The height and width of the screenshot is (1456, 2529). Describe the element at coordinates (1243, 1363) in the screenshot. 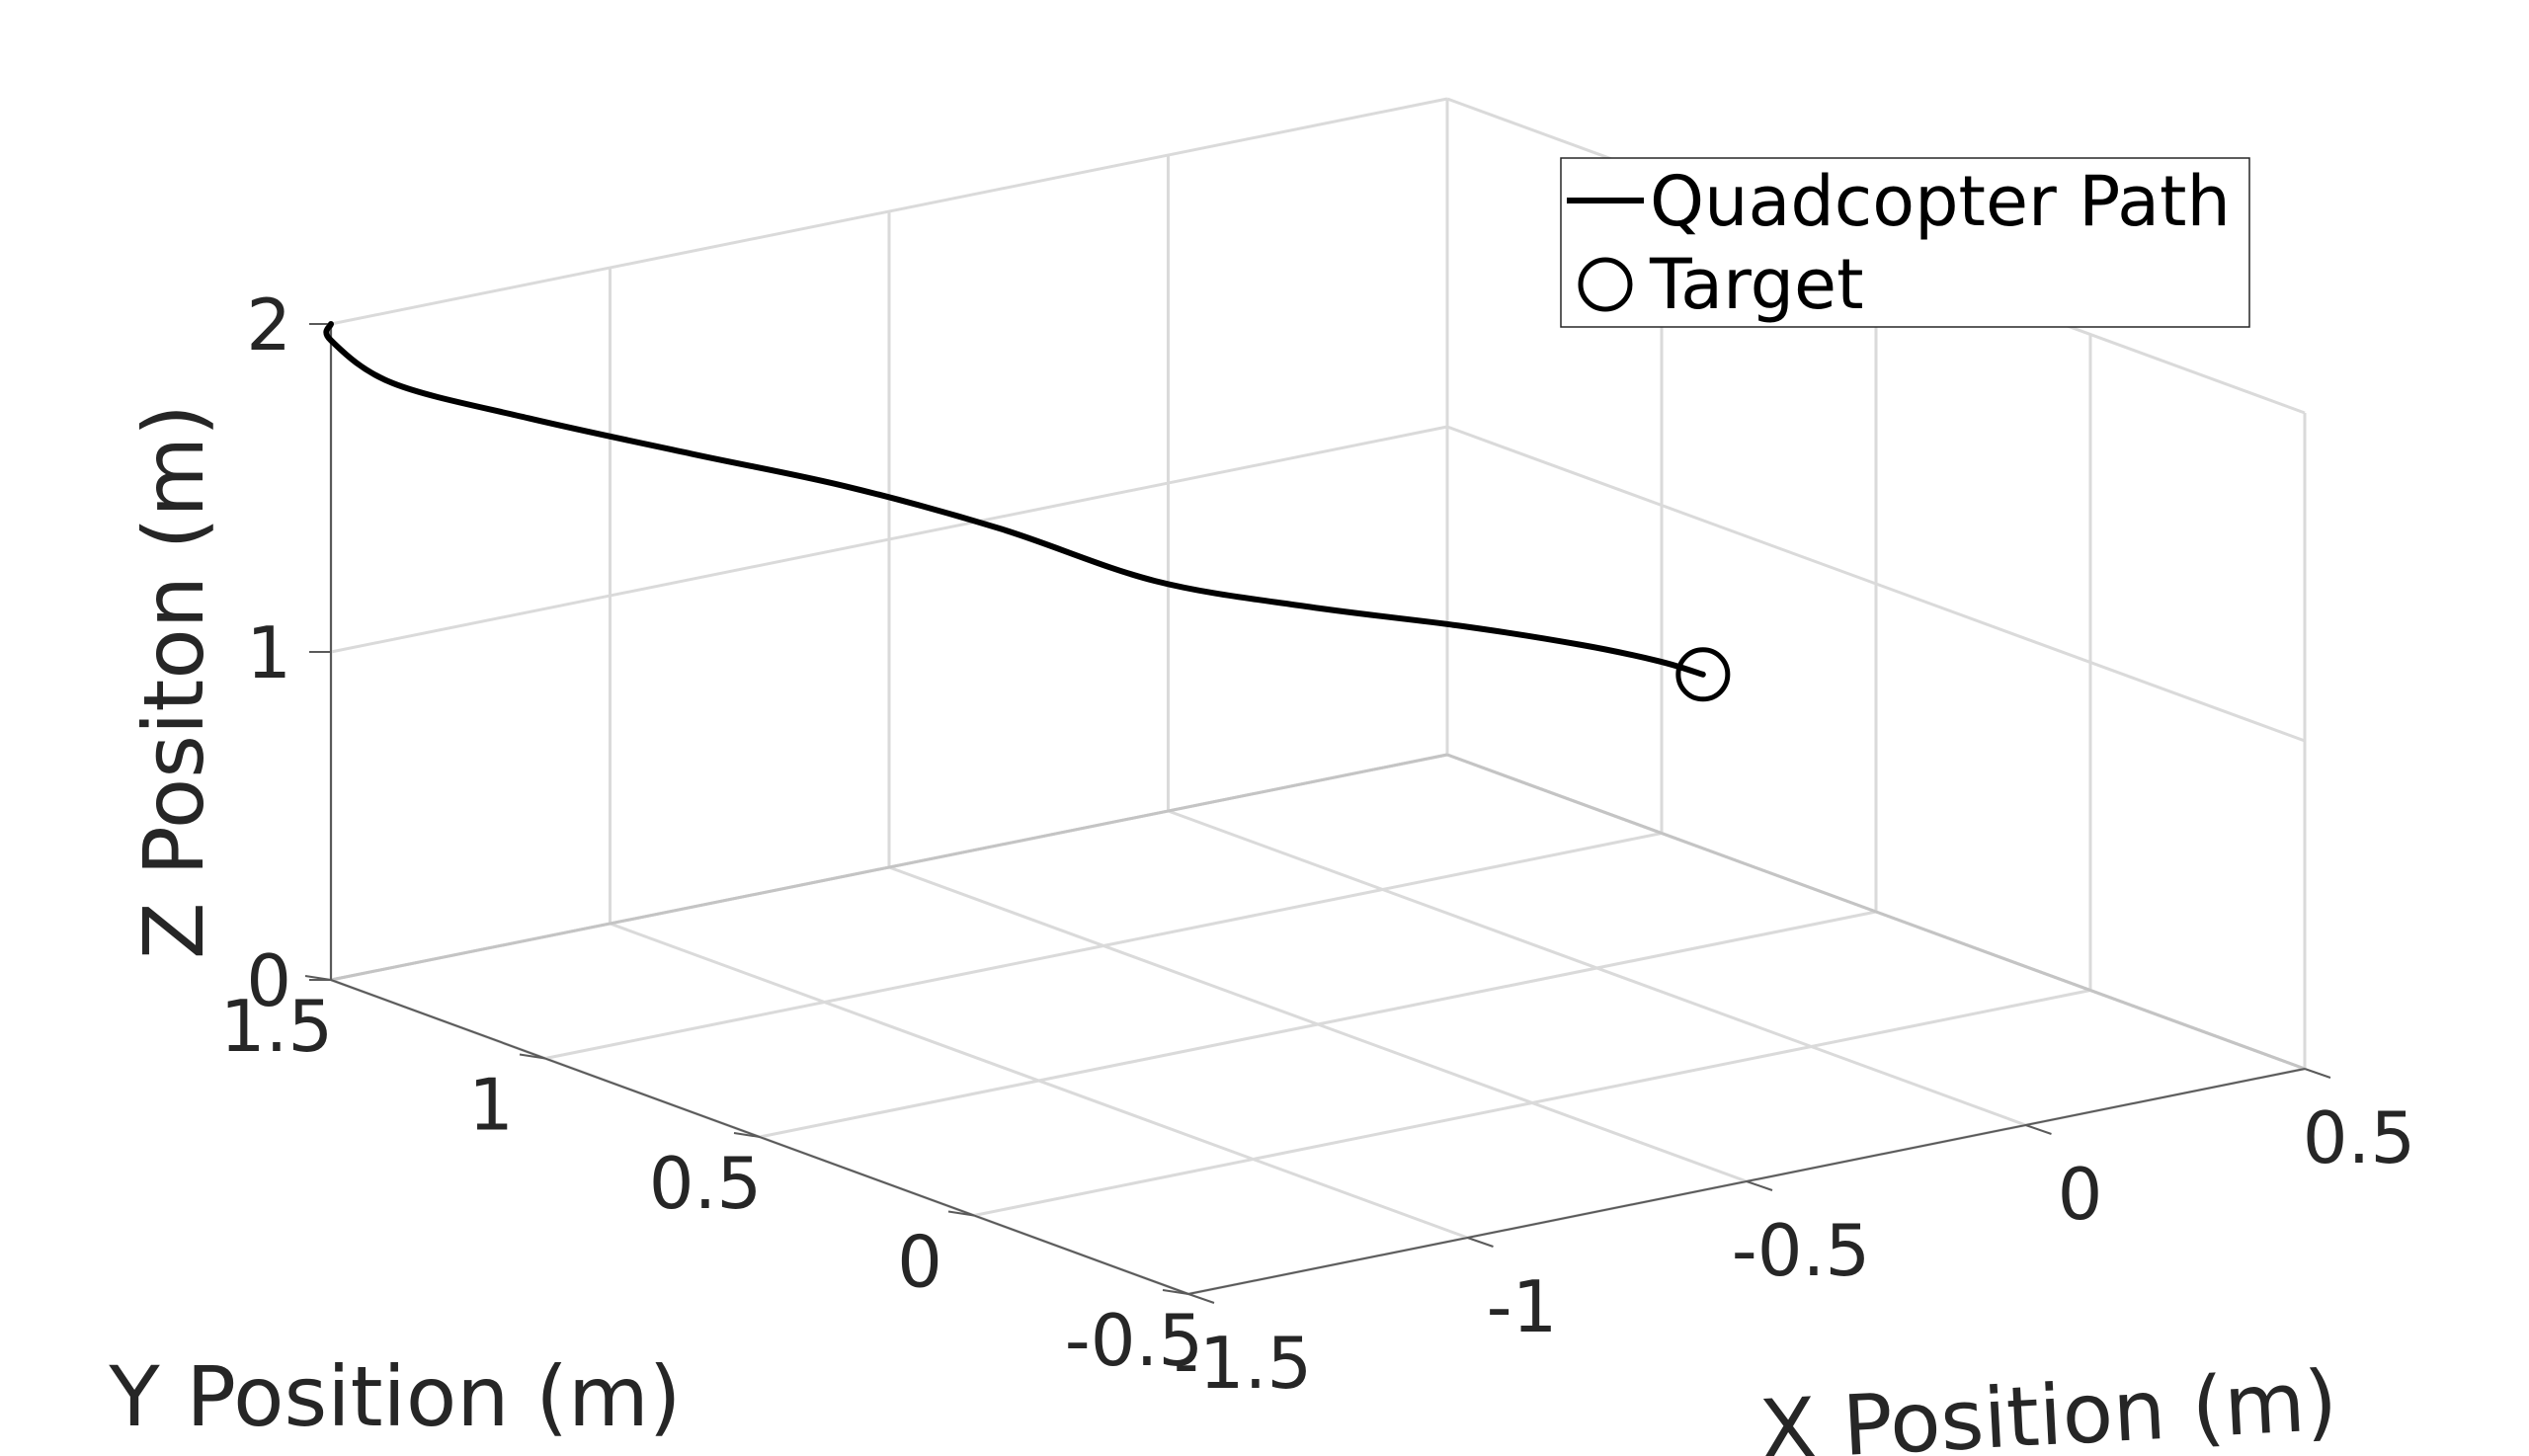

I see `x-tick-label: -1.5` at that location.